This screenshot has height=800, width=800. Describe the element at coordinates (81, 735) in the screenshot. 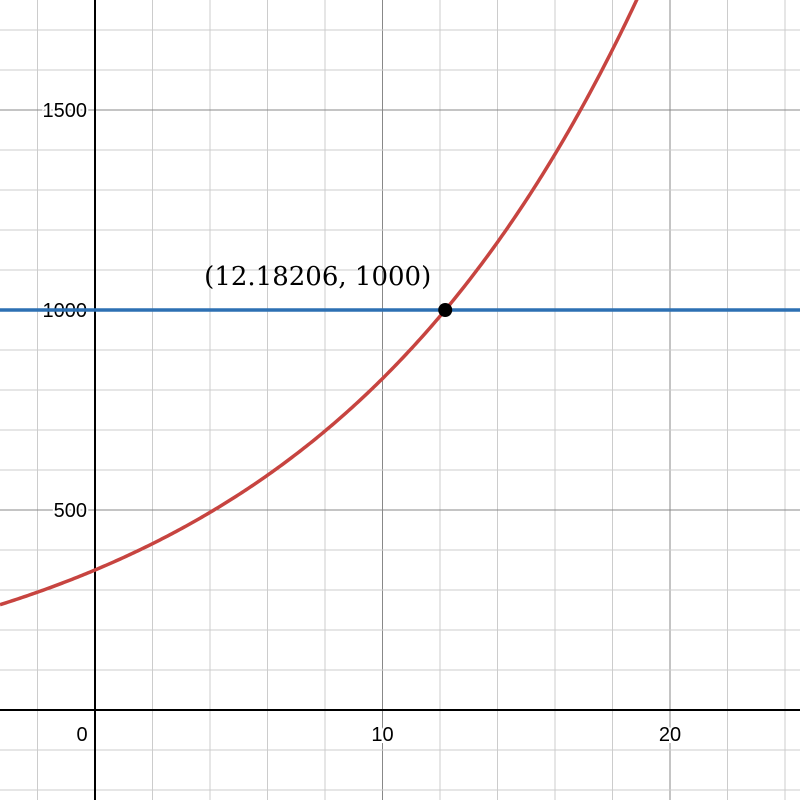

I see `x-tick-label: 0` at that location.